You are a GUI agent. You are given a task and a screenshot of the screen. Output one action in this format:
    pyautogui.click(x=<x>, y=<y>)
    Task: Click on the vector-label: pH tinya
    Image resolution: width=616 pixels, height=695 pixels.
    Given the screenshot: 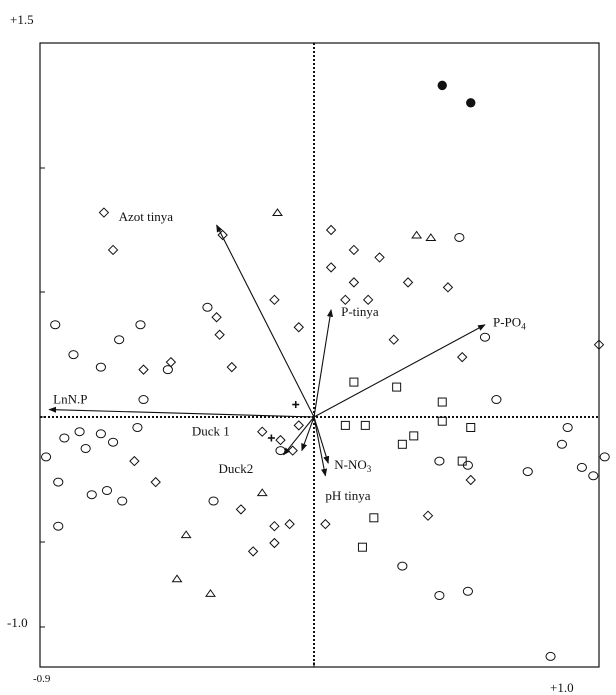 What is the action you would take?
    pyautogui.click(x=347, y=495)
    